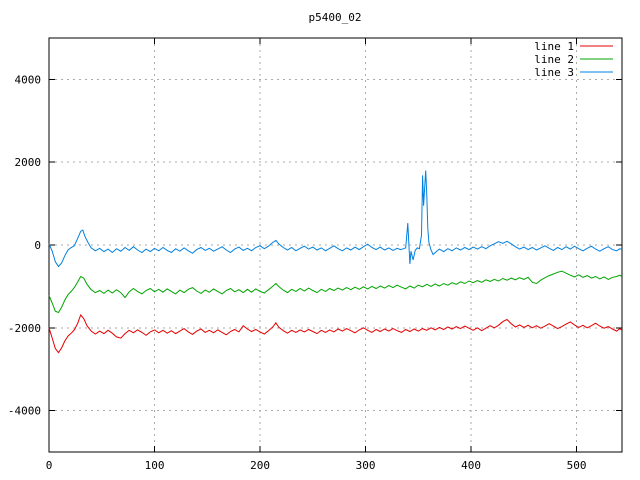  Describe the element at coordinates (366, 465) in the screenshot. I see `x-tick-label: 300` at that location.